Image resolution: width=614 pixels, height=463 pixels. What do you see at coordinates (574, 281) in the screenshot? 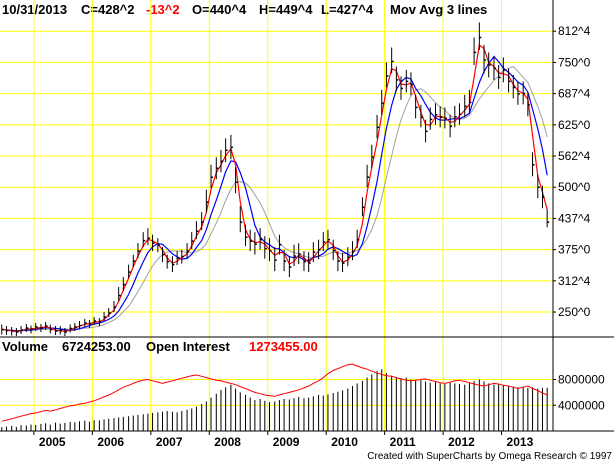
I see `price-tick-label: 312^4` at bounding box center [574, 281].